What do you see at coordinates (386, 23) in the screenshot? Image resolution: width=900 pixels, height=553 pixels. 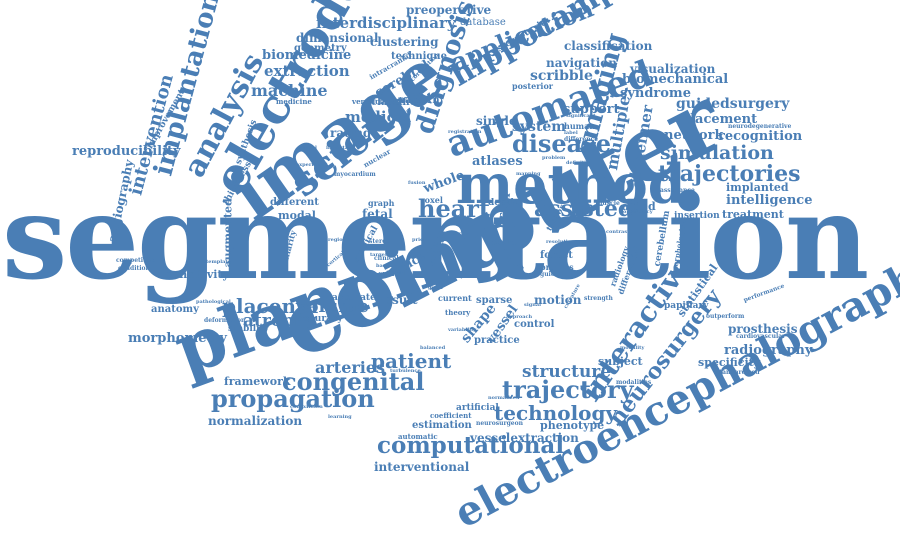 I see `word-interdisciplinary: interdisciplinary` at bounding box center [386, 23].